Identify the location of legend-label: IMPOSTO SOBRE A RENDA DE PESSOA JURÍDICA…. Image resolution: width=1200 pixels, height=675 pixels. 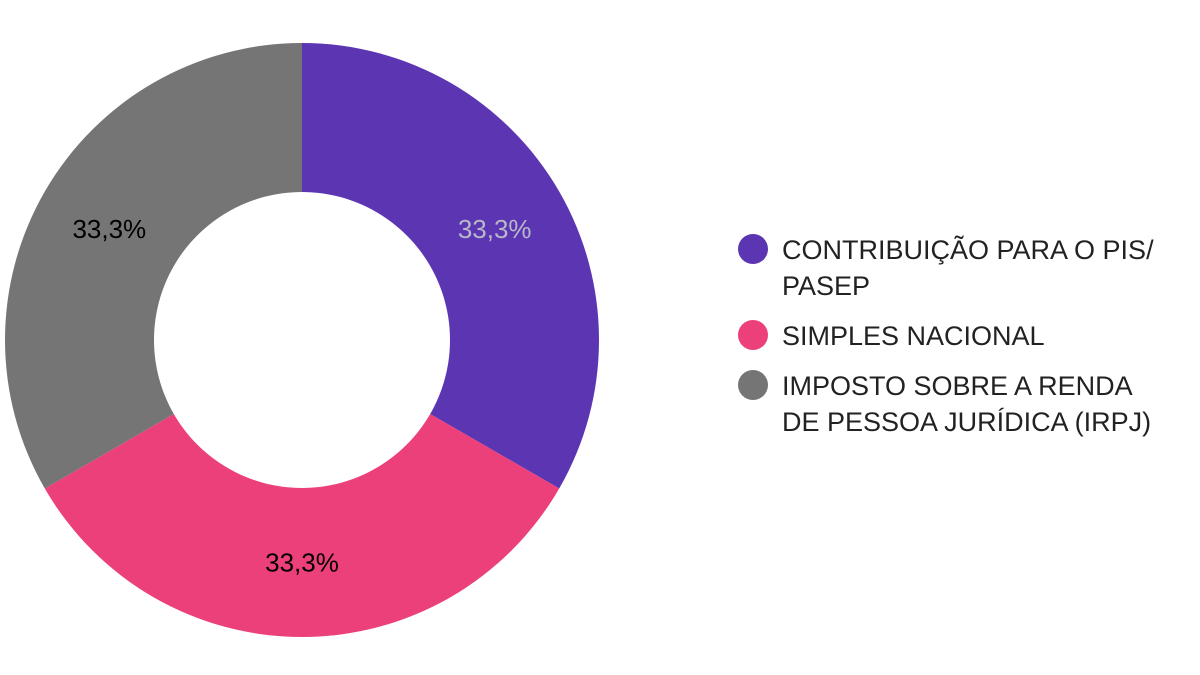
(967, 404).